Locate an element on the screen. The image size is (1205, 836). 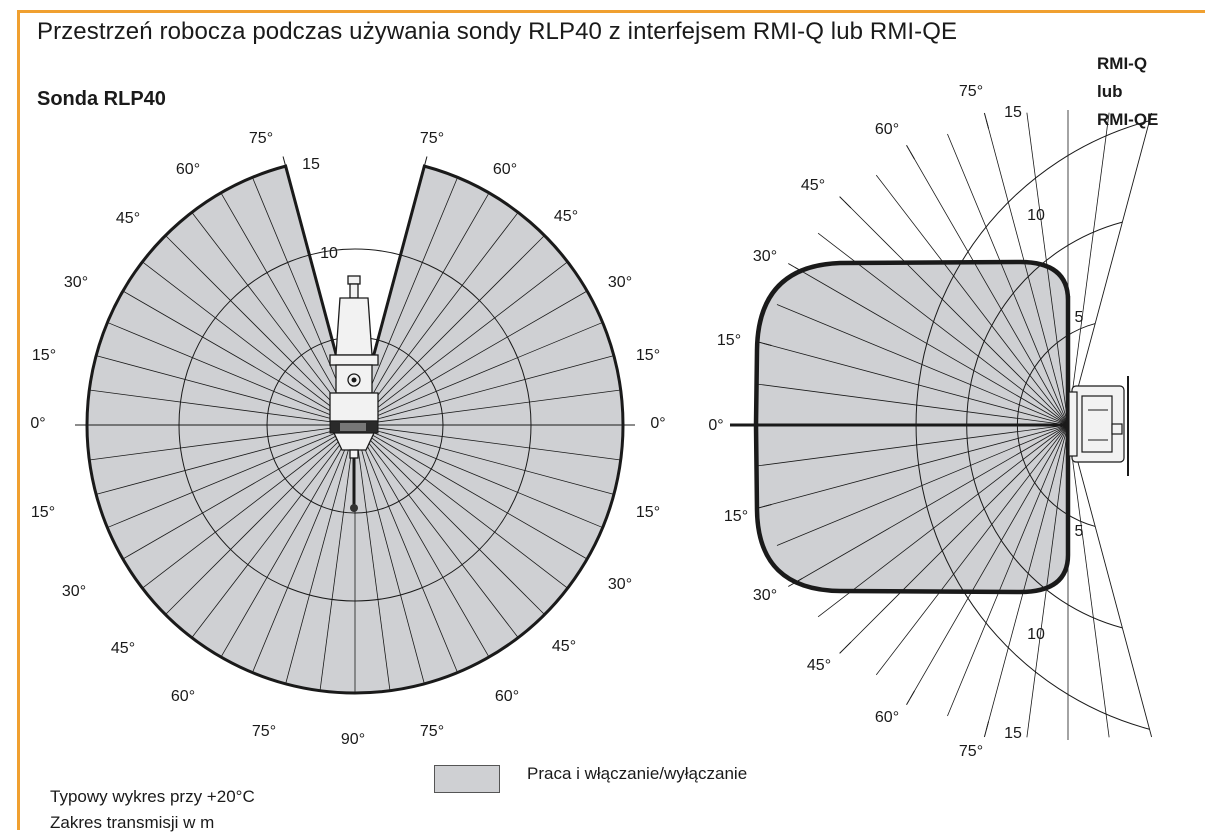
angle-label-upper: 60° is located at coordinates (887, 129).